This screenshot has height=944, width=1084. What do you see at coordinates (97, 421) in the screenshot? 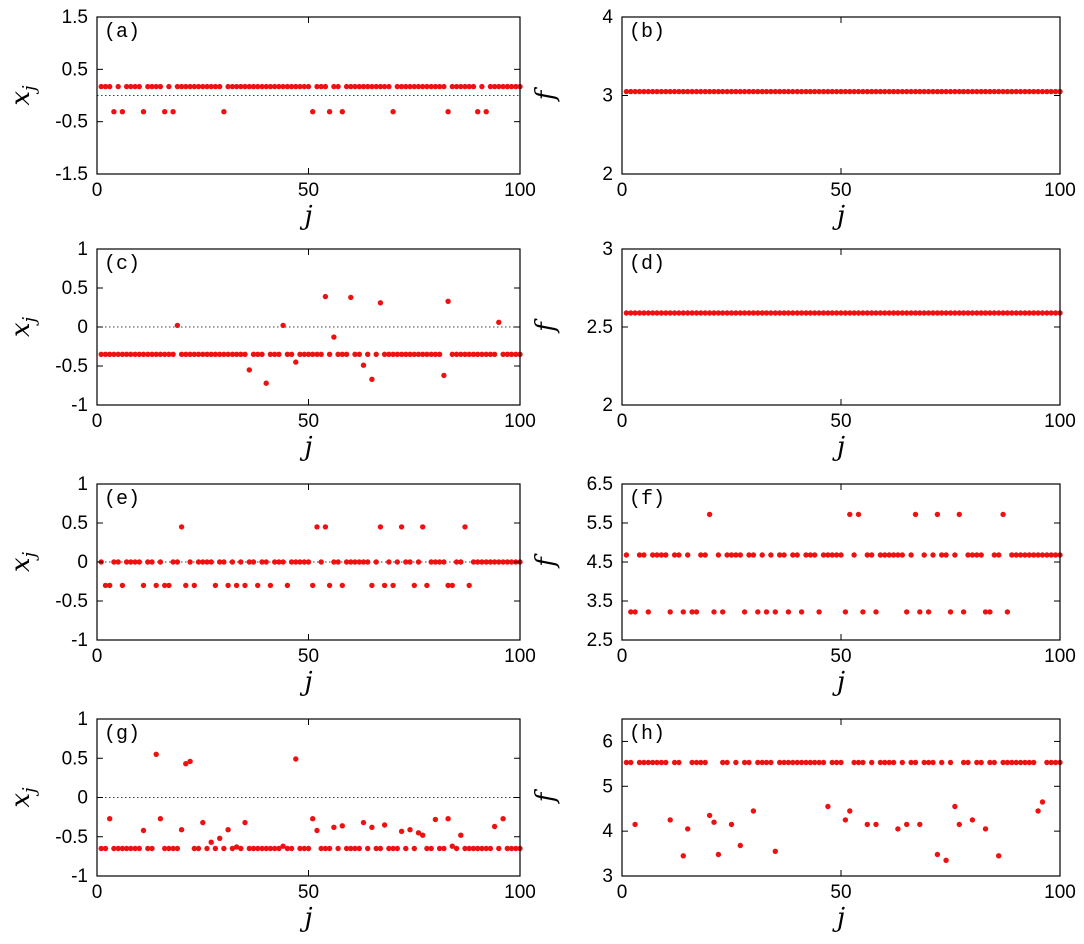
I see `x-tick-label: 0` at bounding box center [97, 421].